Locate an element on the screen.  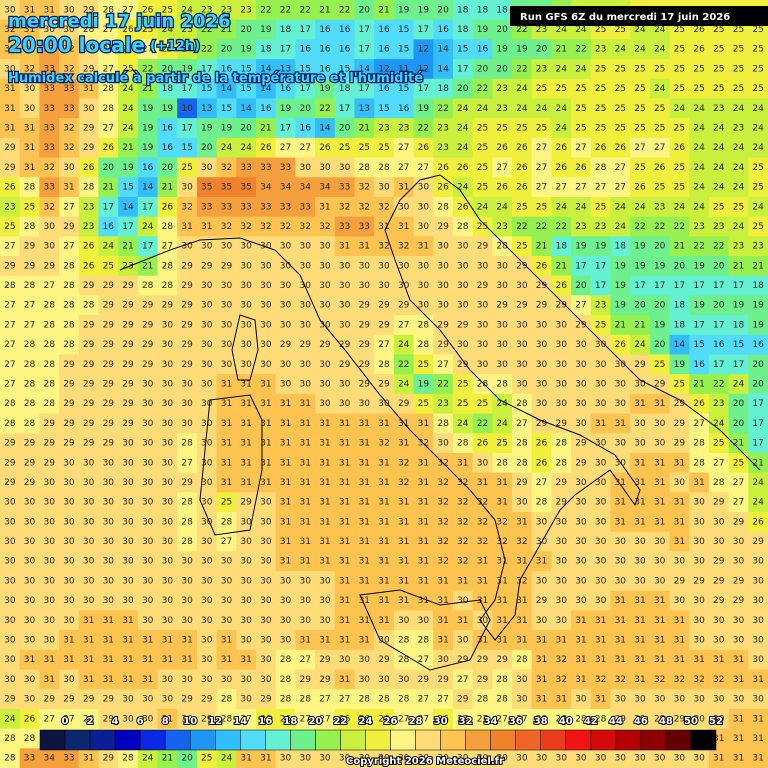
cell-value: 12 is located at coordinates (383, 69).